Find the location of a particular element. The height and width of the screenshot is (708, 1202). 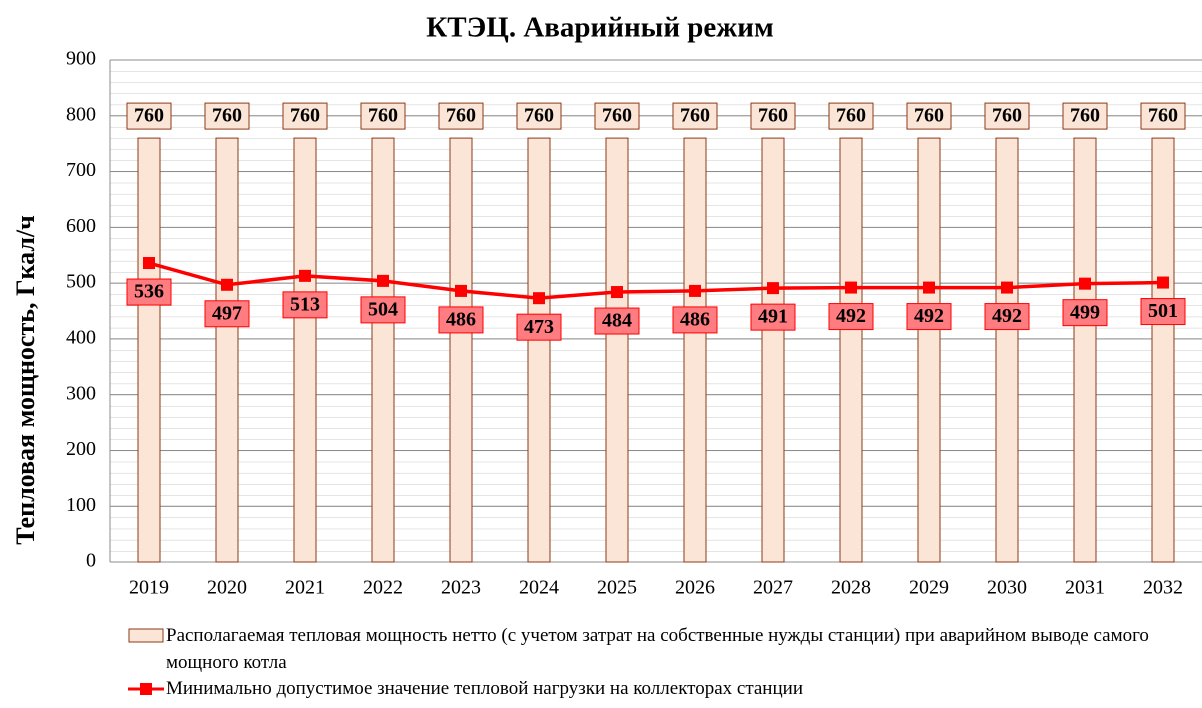

data-label: 513 is located at coordinates (305, 304).